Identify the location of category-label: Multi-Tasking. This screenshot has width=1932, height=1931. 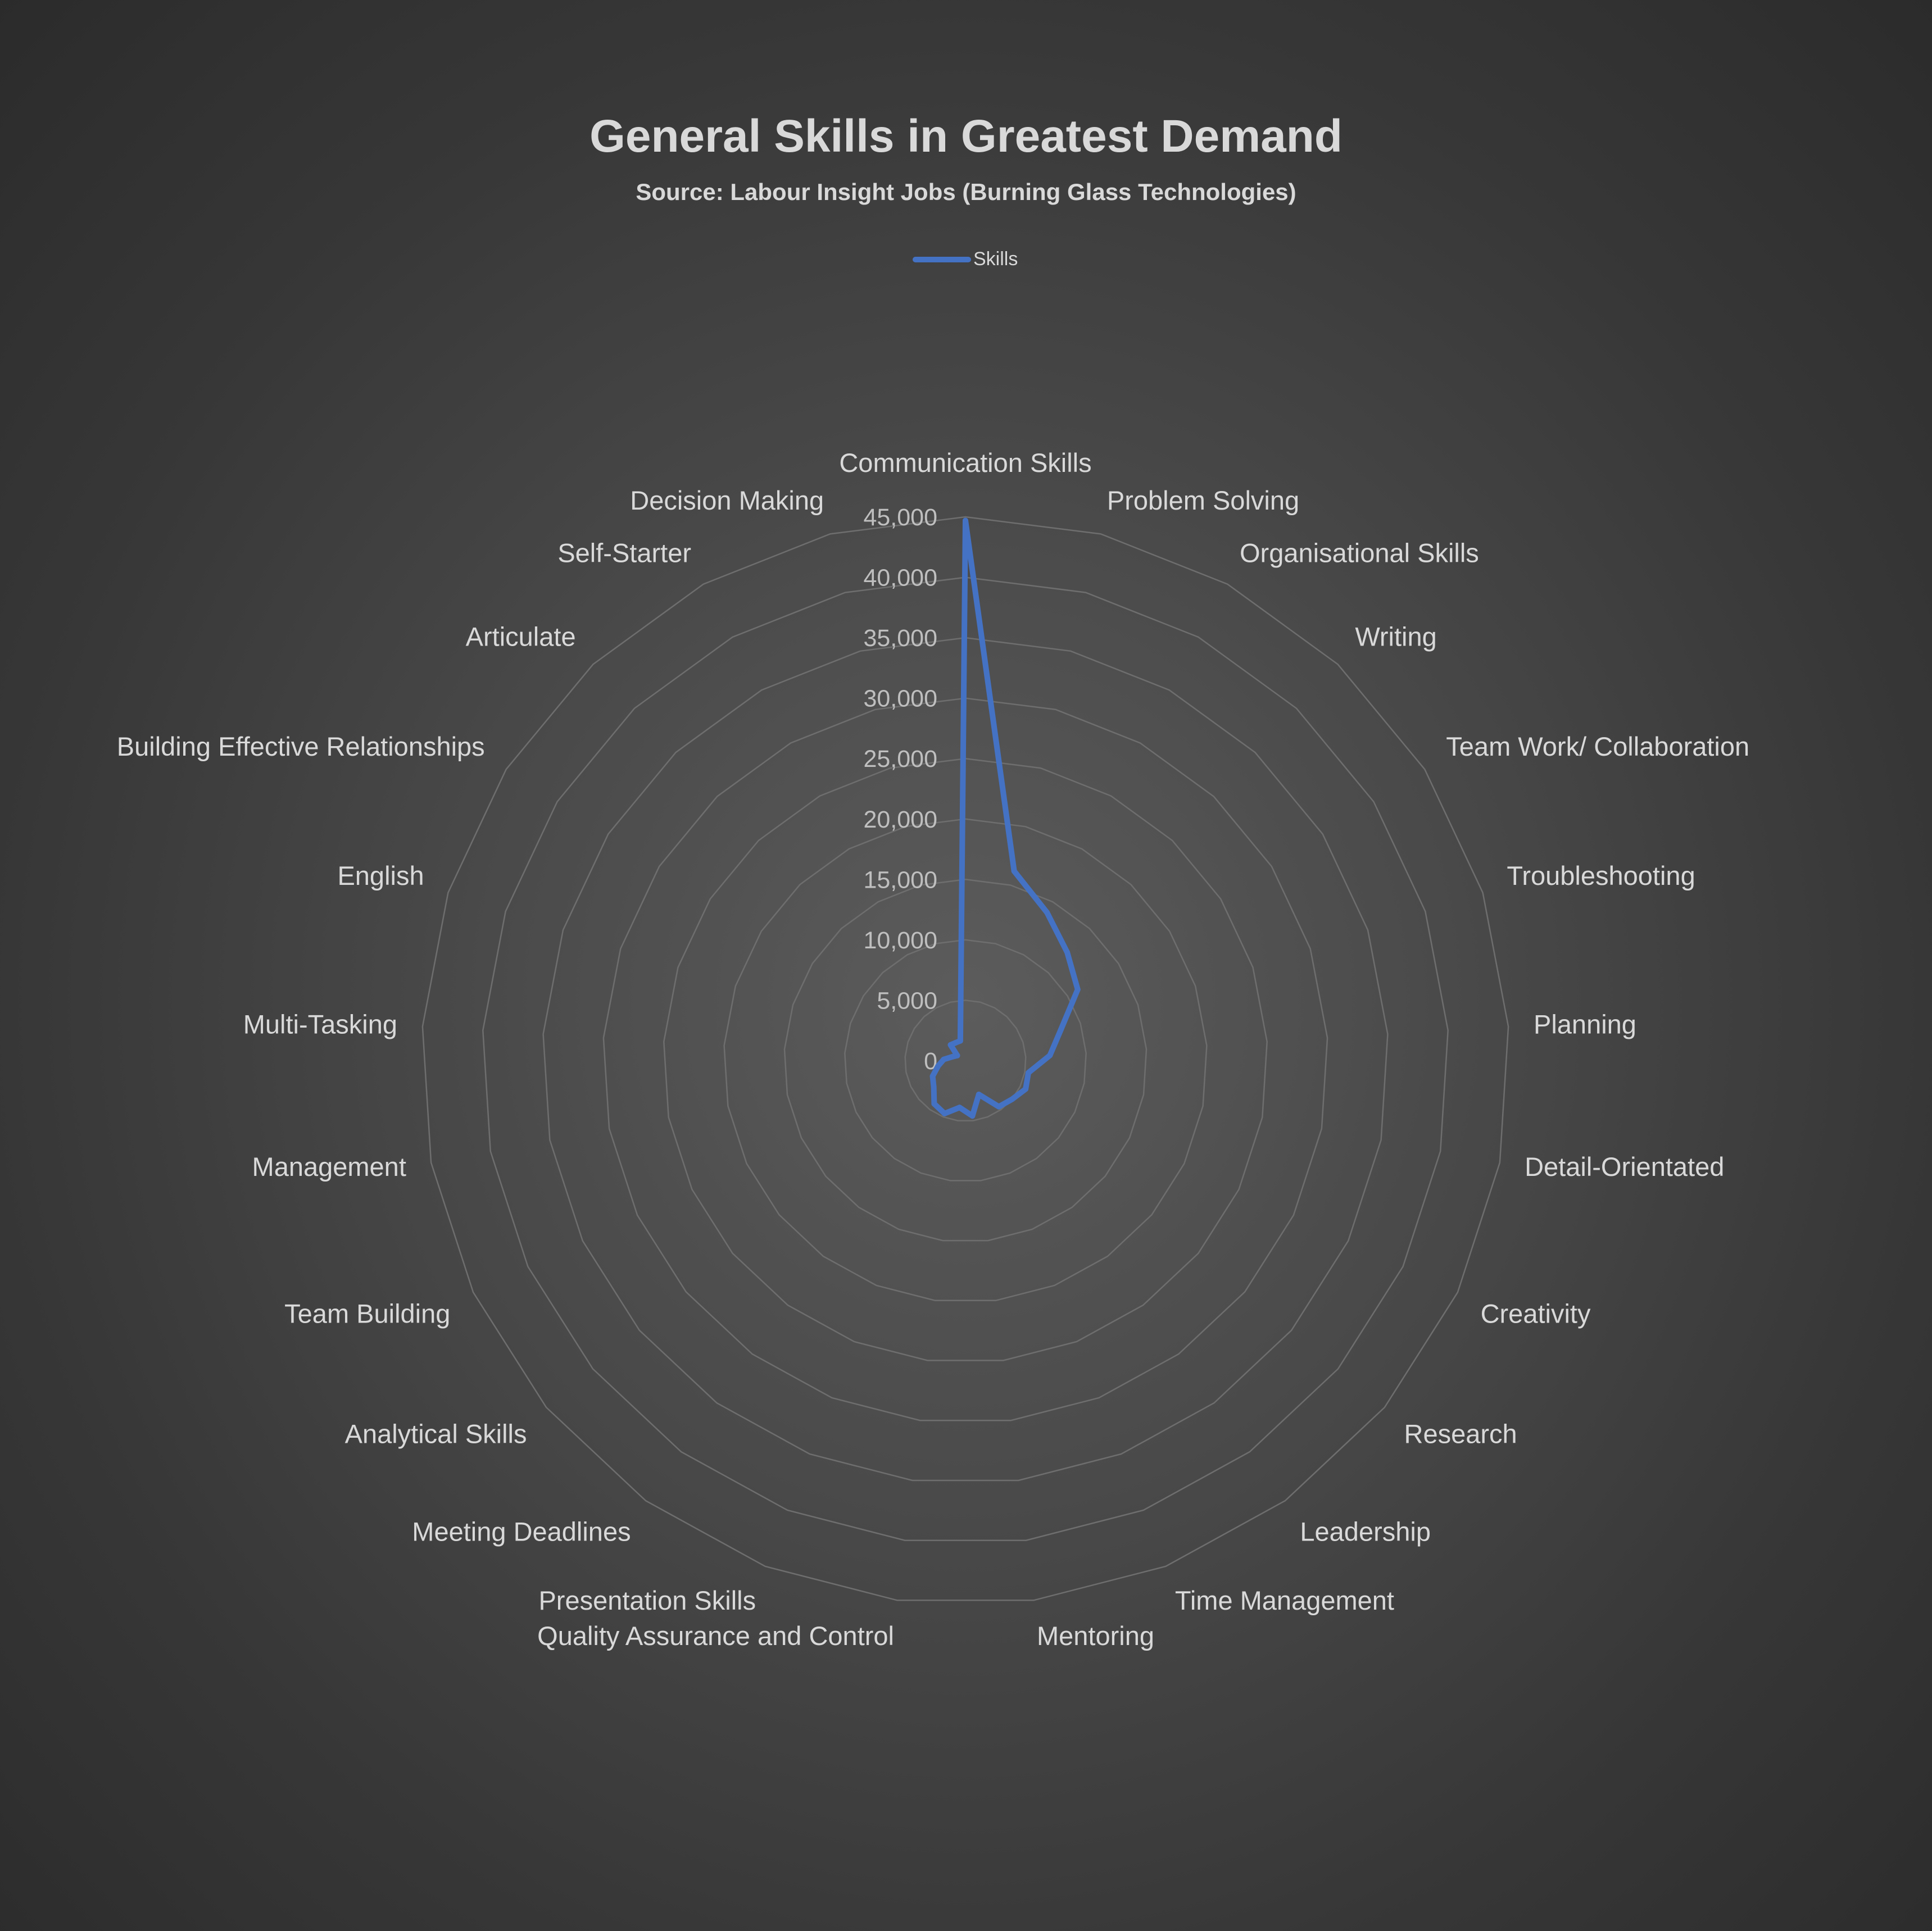
(320, 1024).